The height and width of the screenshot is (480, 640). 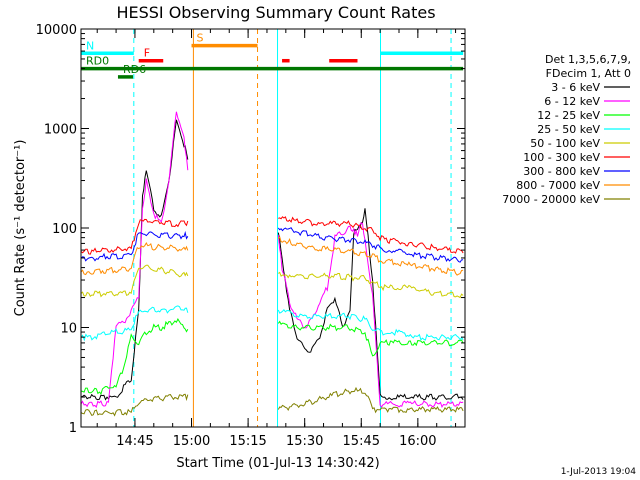 I want to click on flag-label-s: S, so click(x=200, y=38).